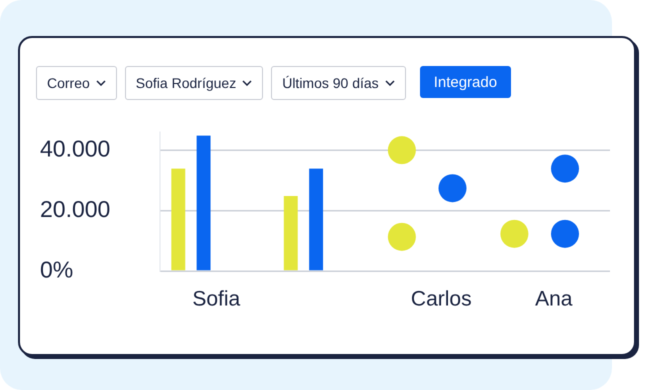 The width and height of the screenshot is (650, 390). What do you see at coordinates (330, 83) in the screenshot?
I see `text: Últimos 90 días` at bounding box center [330, 83].